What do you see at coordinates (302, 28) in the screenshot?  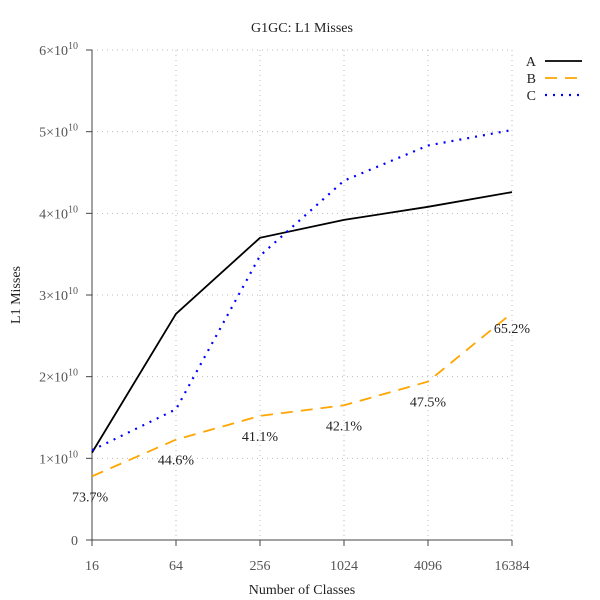 I see `chart-title: G1GC: L1 Misses` at bounding box center [302, 28].